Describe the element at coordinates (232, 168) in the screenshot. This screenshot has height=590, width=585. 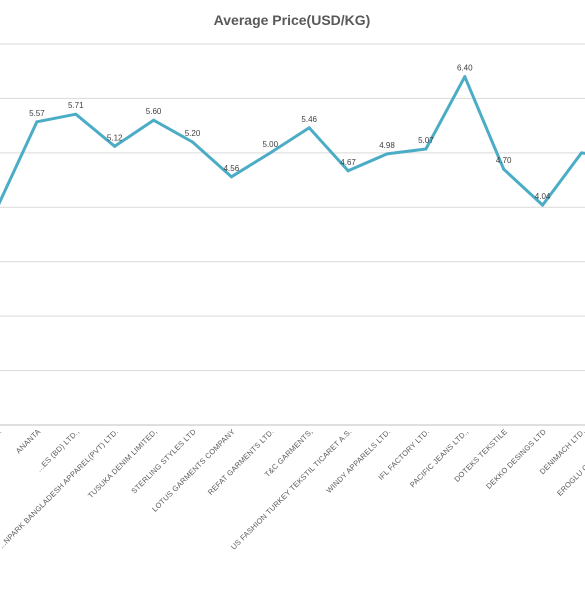
I see `data-label: 4.56` at that location.